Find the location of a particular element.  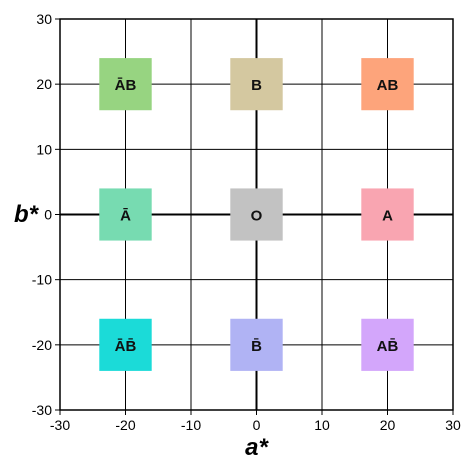

x-tick-label: -10 is located at coordinates (191, 425).